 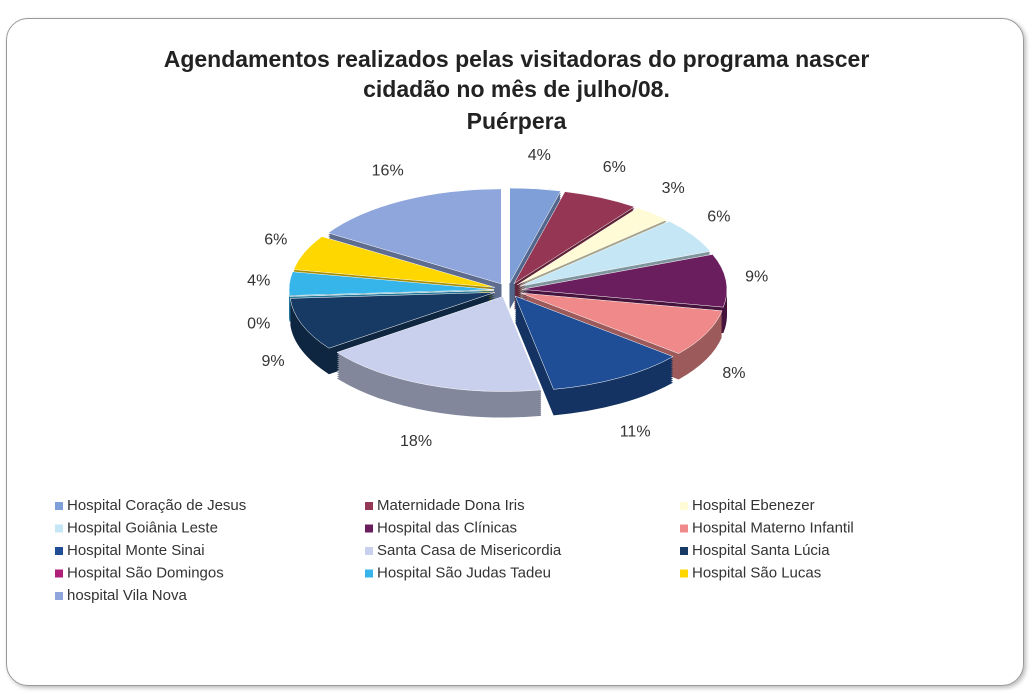 What do you see at coordinates (136, 550) in the screenshot?
I see `legend-label: Hospital Monte Sinai` at bounding box center [136, 550].